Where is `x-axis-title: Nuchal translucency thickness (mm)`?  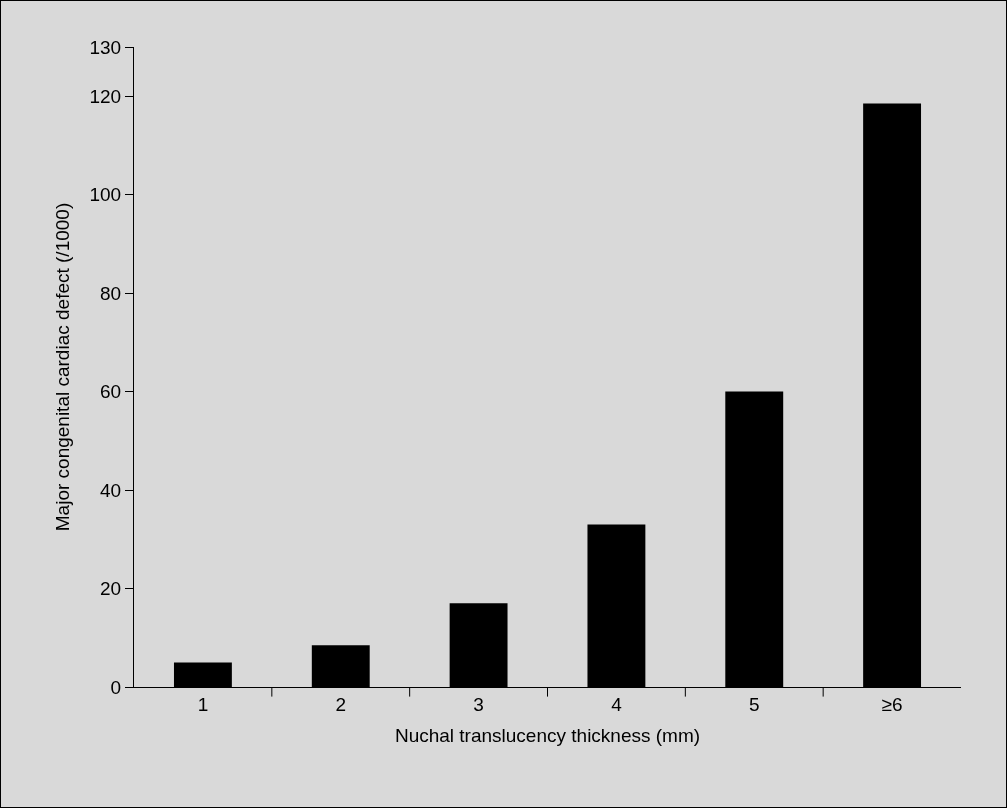 x-axis-title: Nuchal translucency thickness (mm) is located at coordinates (547, 735).